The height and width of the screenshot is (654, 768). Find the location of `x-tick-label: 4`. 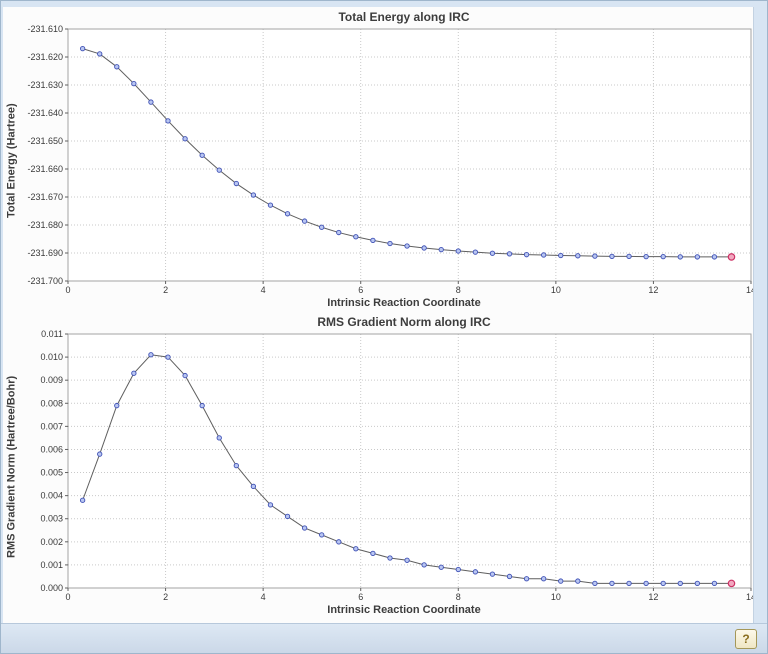

x-tick-label: 4 is located at coordinates (263, 597).